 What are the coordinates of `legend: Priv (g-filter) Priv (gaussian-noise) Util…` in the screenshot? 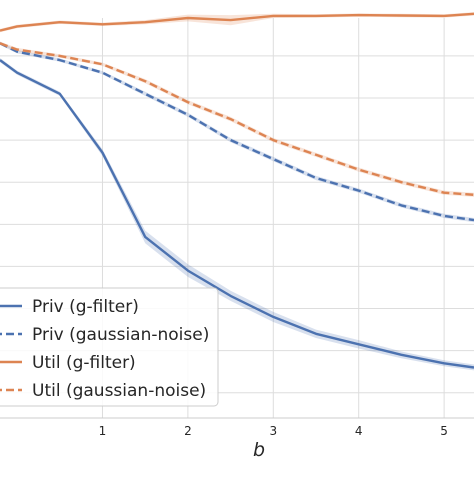 It's located at (109, 347).